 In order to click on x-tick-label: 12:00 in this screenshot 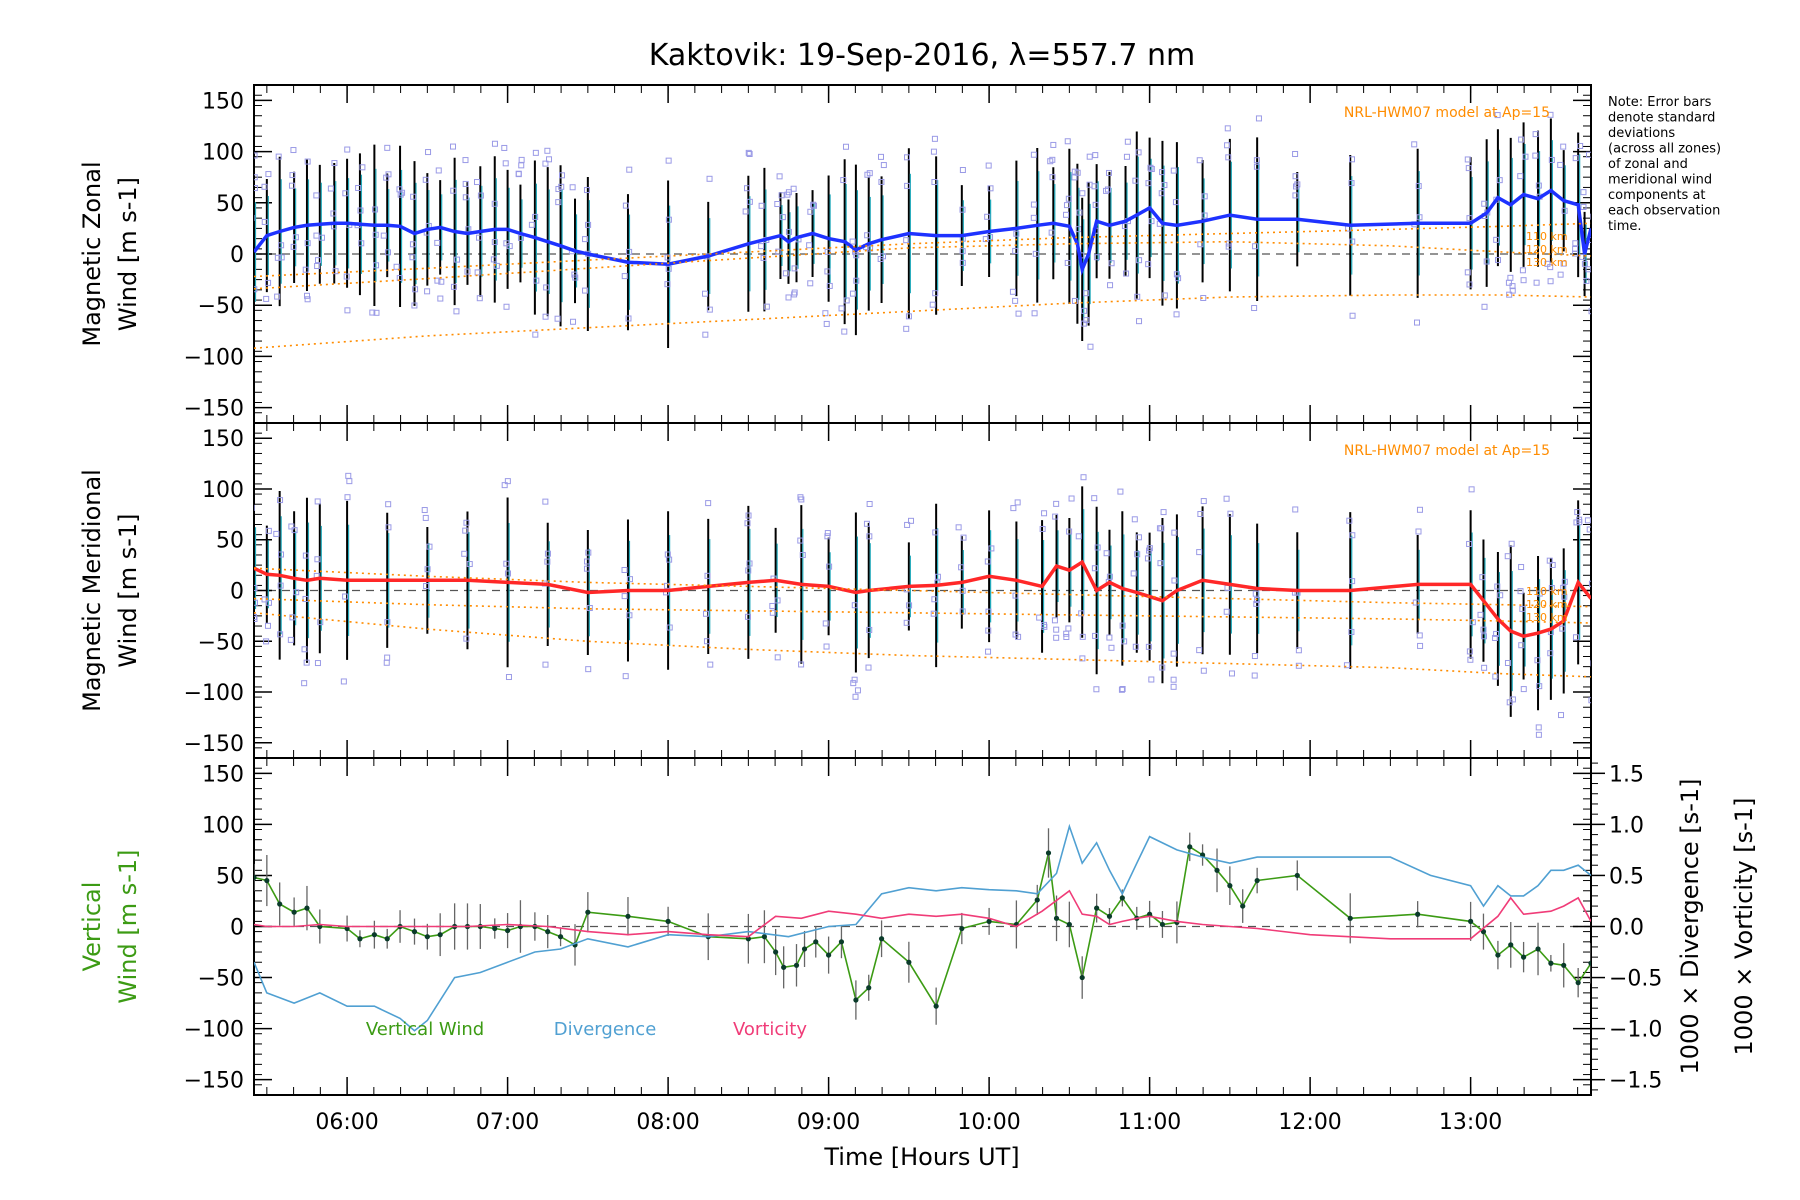, I will do `click(1309, 1122)`.